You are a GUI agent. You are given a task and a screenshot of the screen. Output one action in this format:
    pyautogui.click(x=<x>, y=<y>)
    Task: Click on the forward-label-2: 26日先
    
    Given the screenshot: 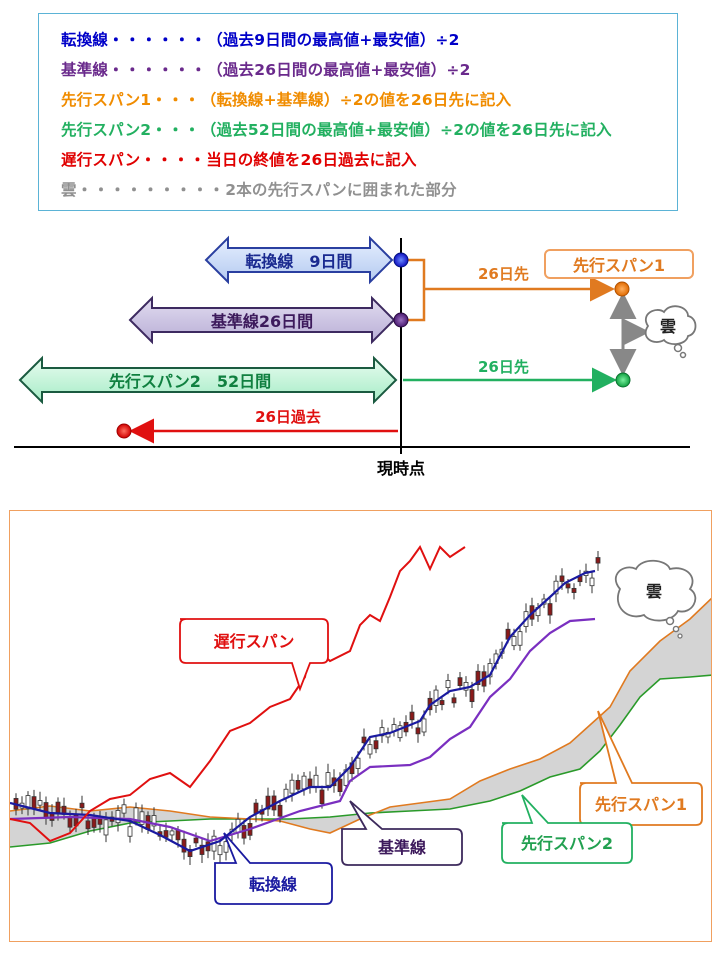 What is the action you would take?
    pyautogui.click(x=503, y=367)
    